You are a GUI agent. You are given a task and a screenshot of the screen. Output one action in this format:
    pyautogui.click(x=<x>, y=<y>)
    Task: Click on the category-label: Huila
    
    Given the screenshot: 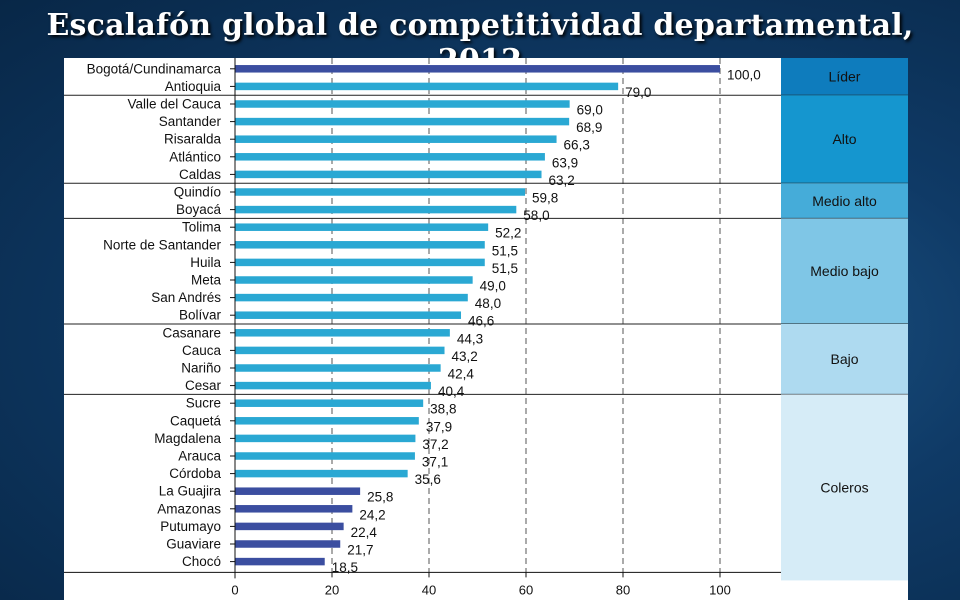 What is the action you would take?
    pyautogui.click(x=205, y=262)
    